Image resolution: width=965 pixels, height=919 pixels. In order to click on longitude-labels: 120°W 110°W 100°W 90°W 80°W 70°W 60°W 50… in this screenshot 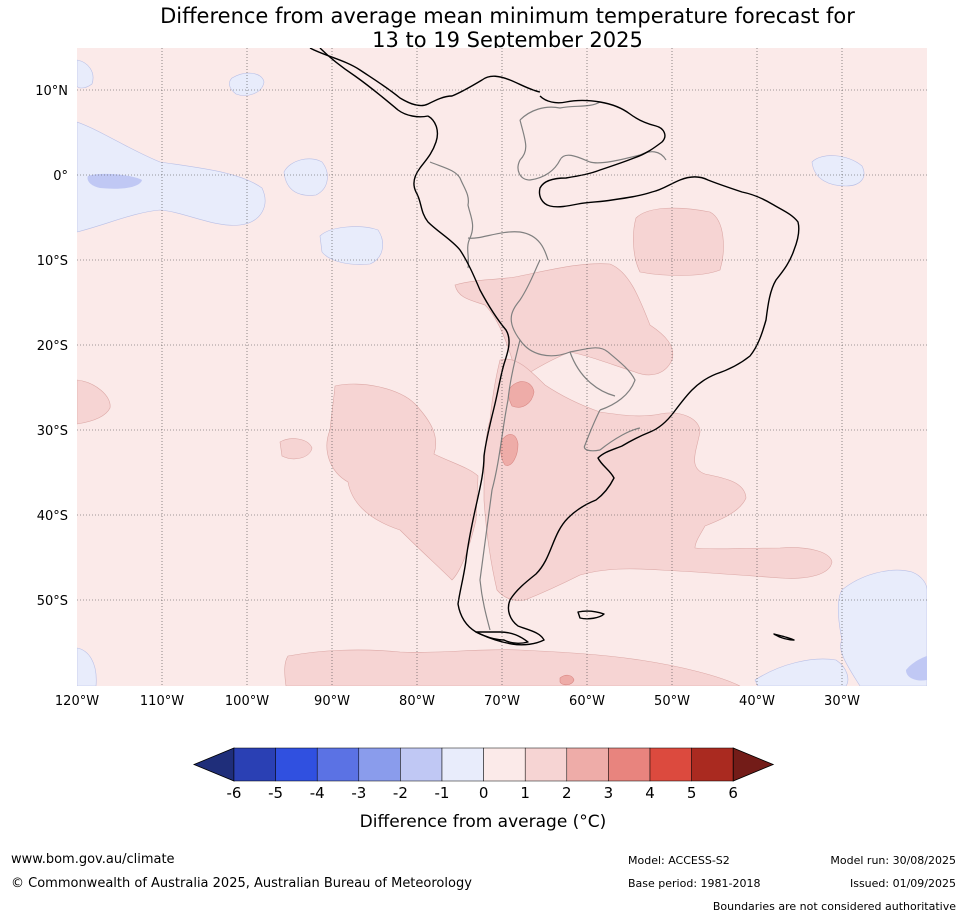, I will do `click(457, 701)`.